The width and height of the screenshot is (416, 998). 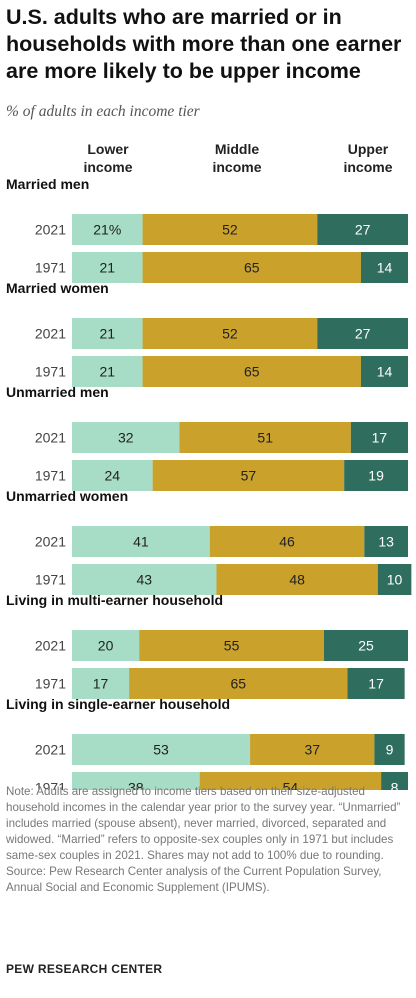 I want to click on bar-lower-unmarried-men-2021, so click(x=126, y=437).